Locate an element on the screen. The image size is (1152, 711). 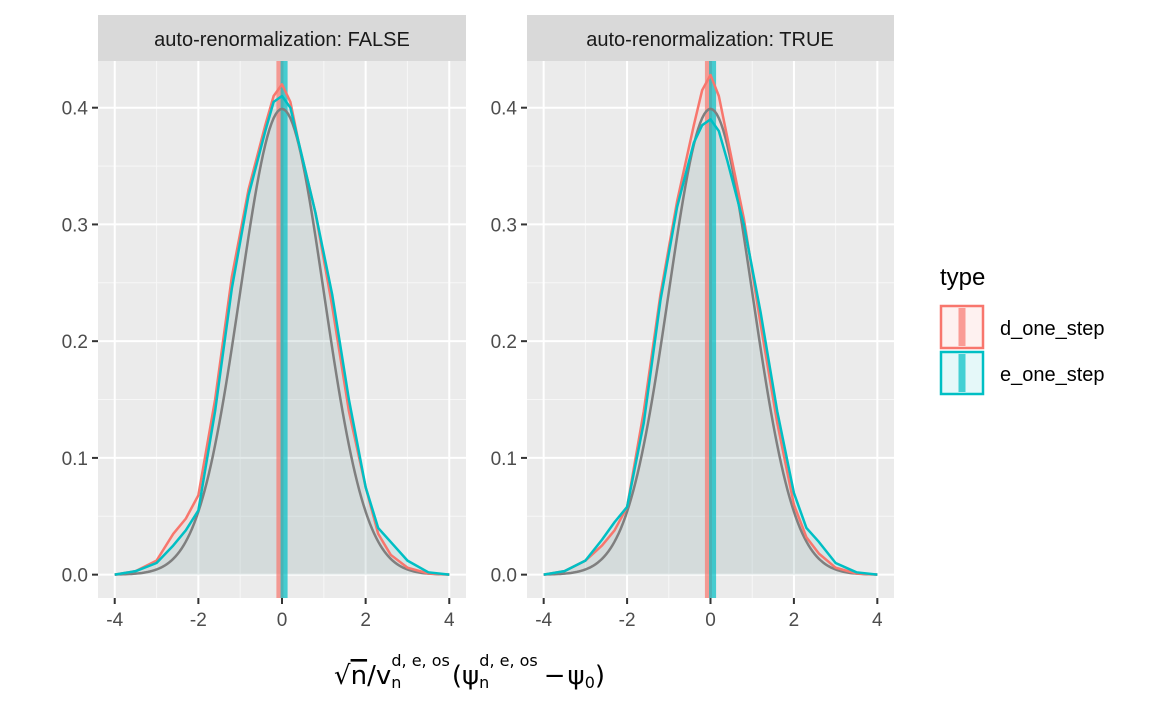
strip-label: auto-renormalization: TRUE is located at coordinates (710, 40).